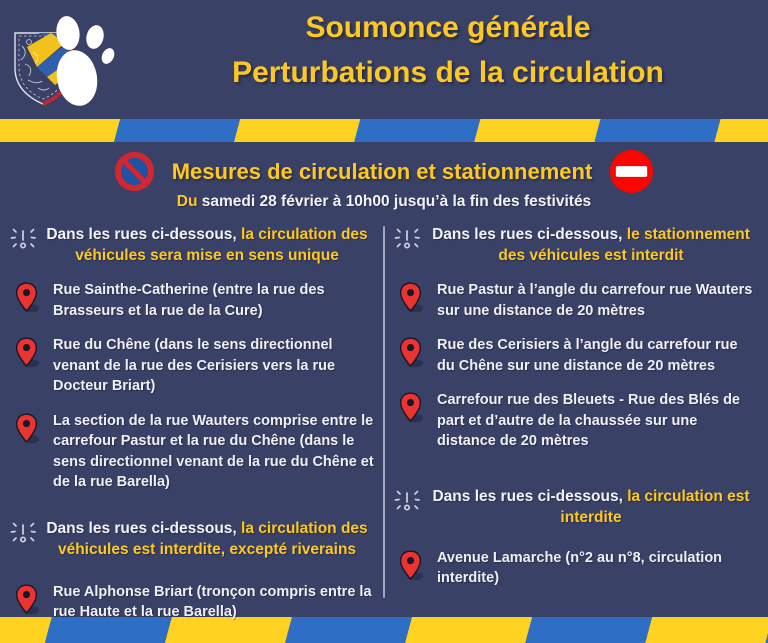 The height and width of the screenshot is (643, 768). Describe the element at coordinates (632, 171) in the screenshot. I see `no-entry-icon` at that location.